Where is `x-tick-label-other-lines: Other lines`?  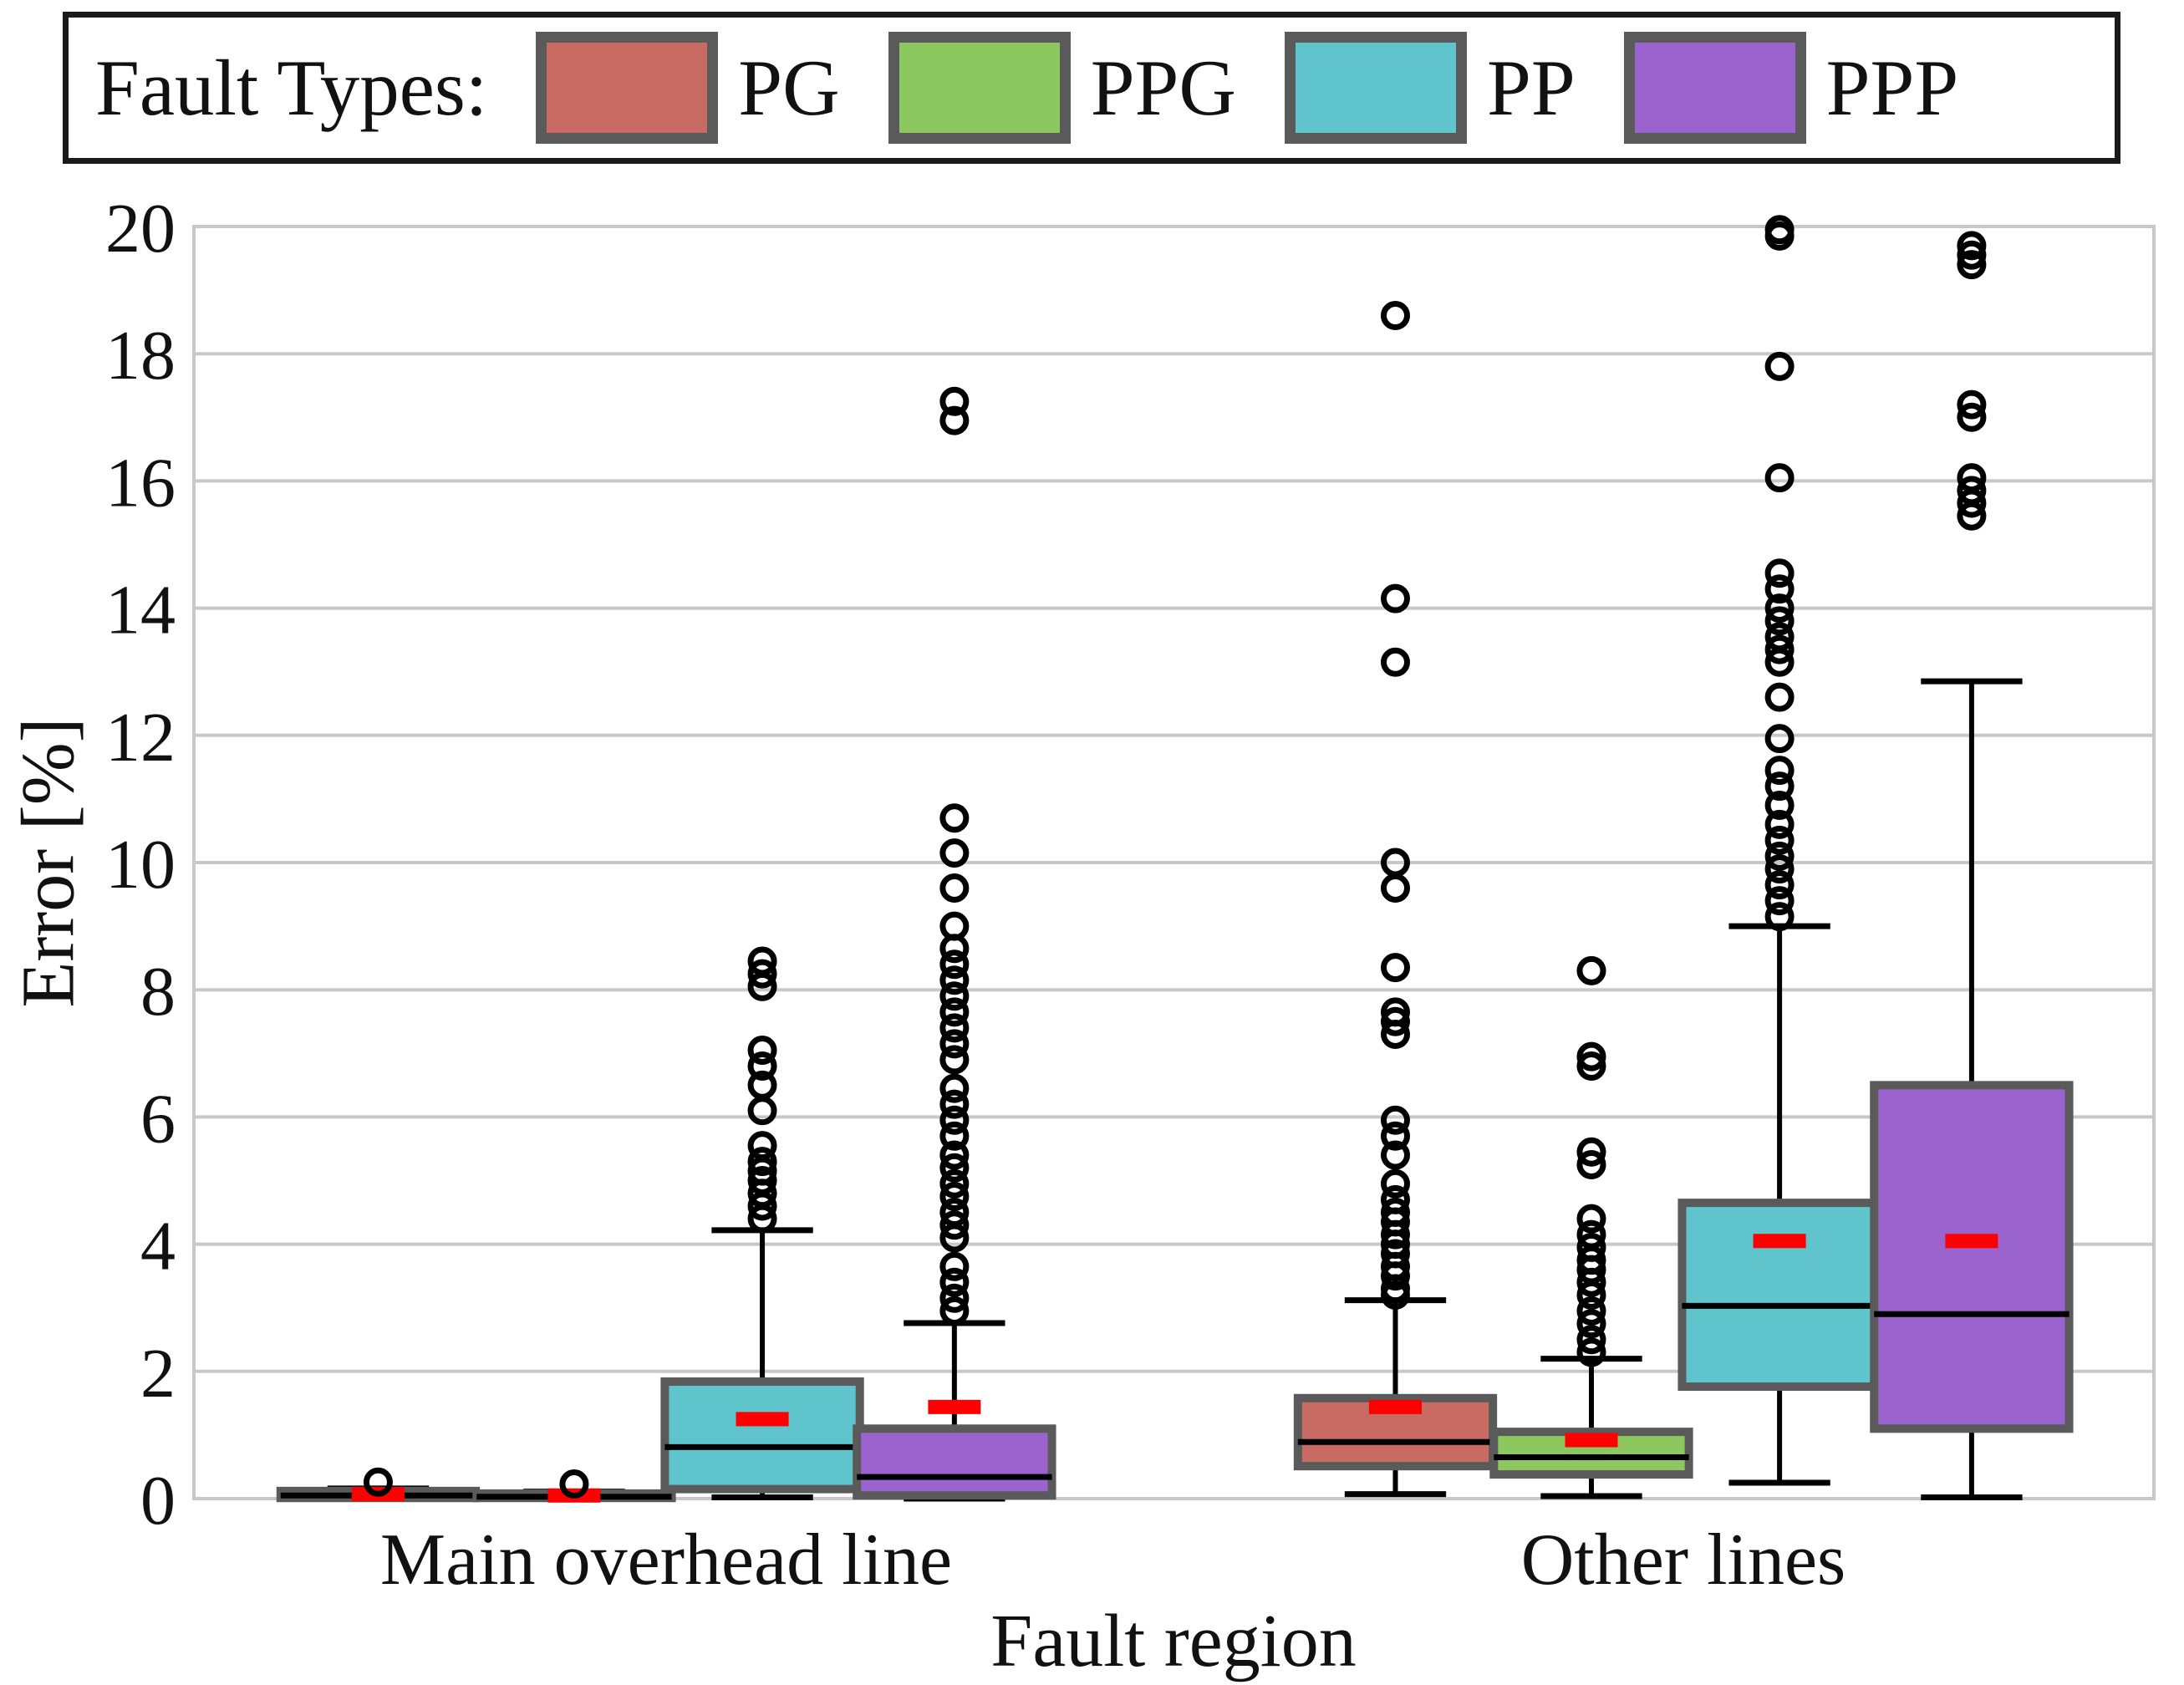
x-tick-label-other-lines: Other lines is located at coordinates (1683, 1560).